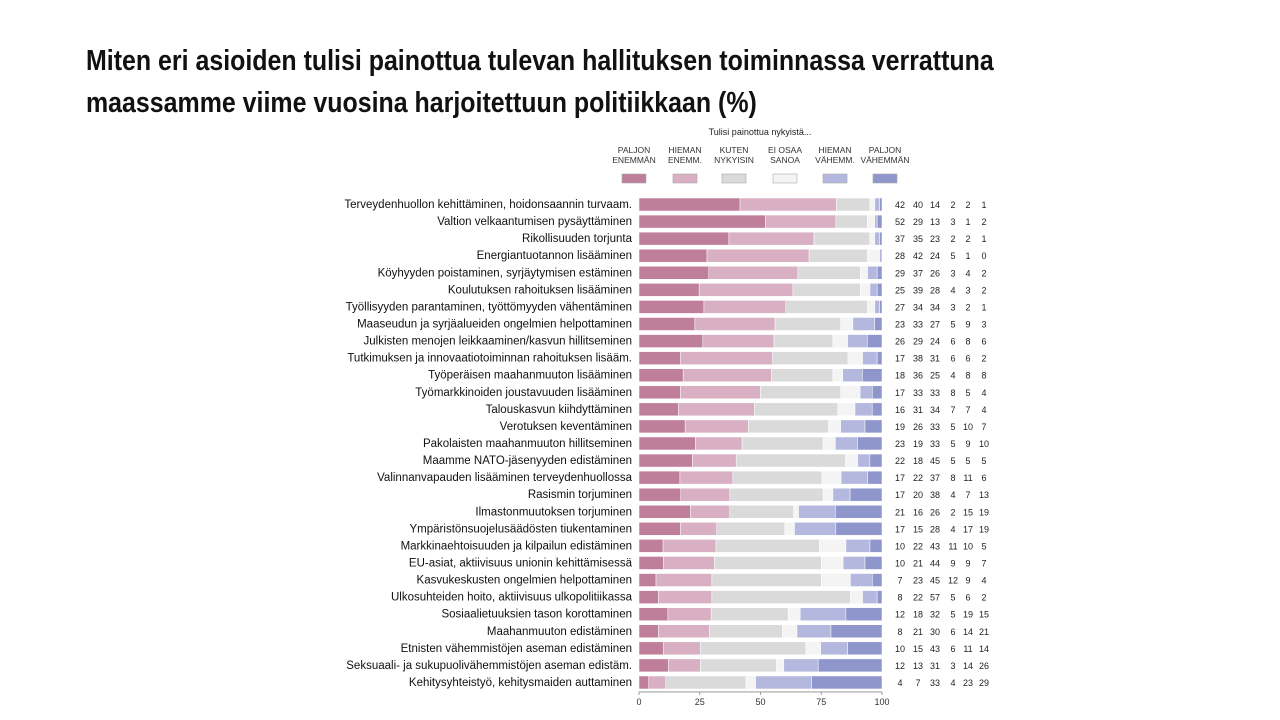 The width and height of the screenshot is (1280, 720). Describe the element at coordinates (633, 160) in the screenshot. I see `legend-label: ENEMMÄN` at that location.